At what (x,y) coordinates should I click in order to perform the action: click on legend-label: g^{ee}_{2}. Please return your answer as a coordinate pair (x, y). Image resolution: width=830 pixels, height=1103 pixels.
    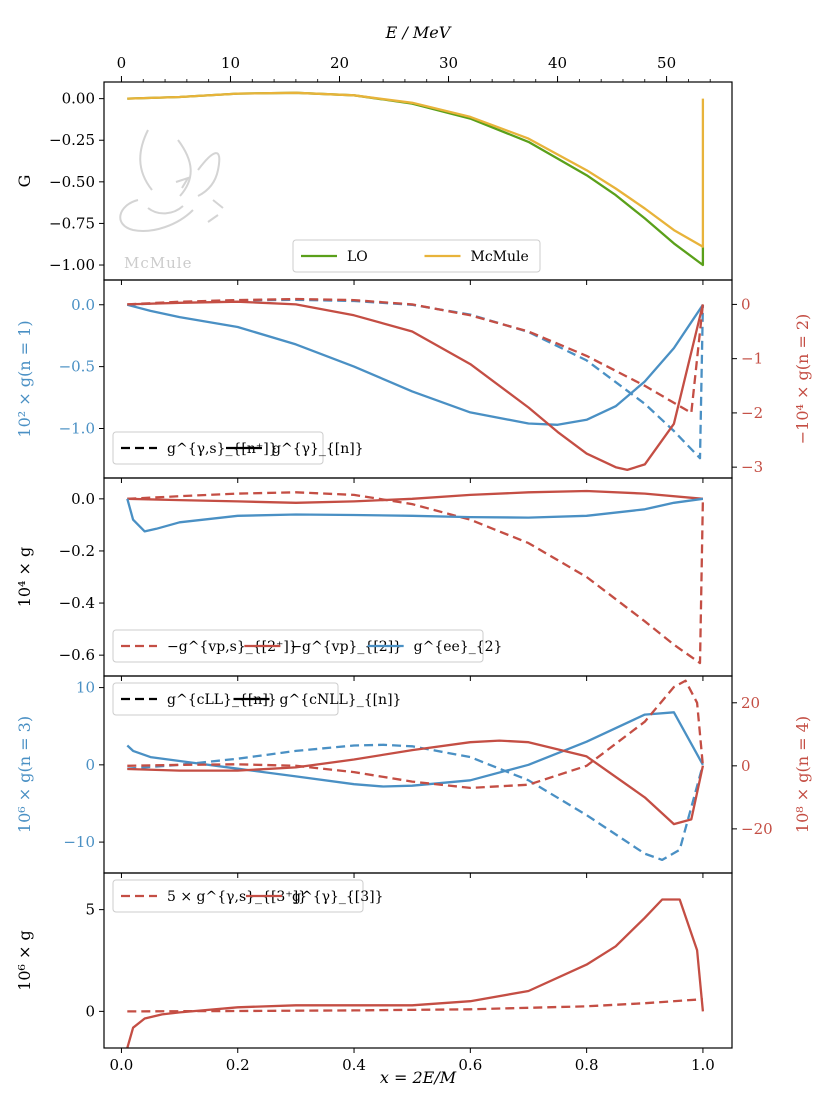
    Looking at the image, I should click on (458, 647).